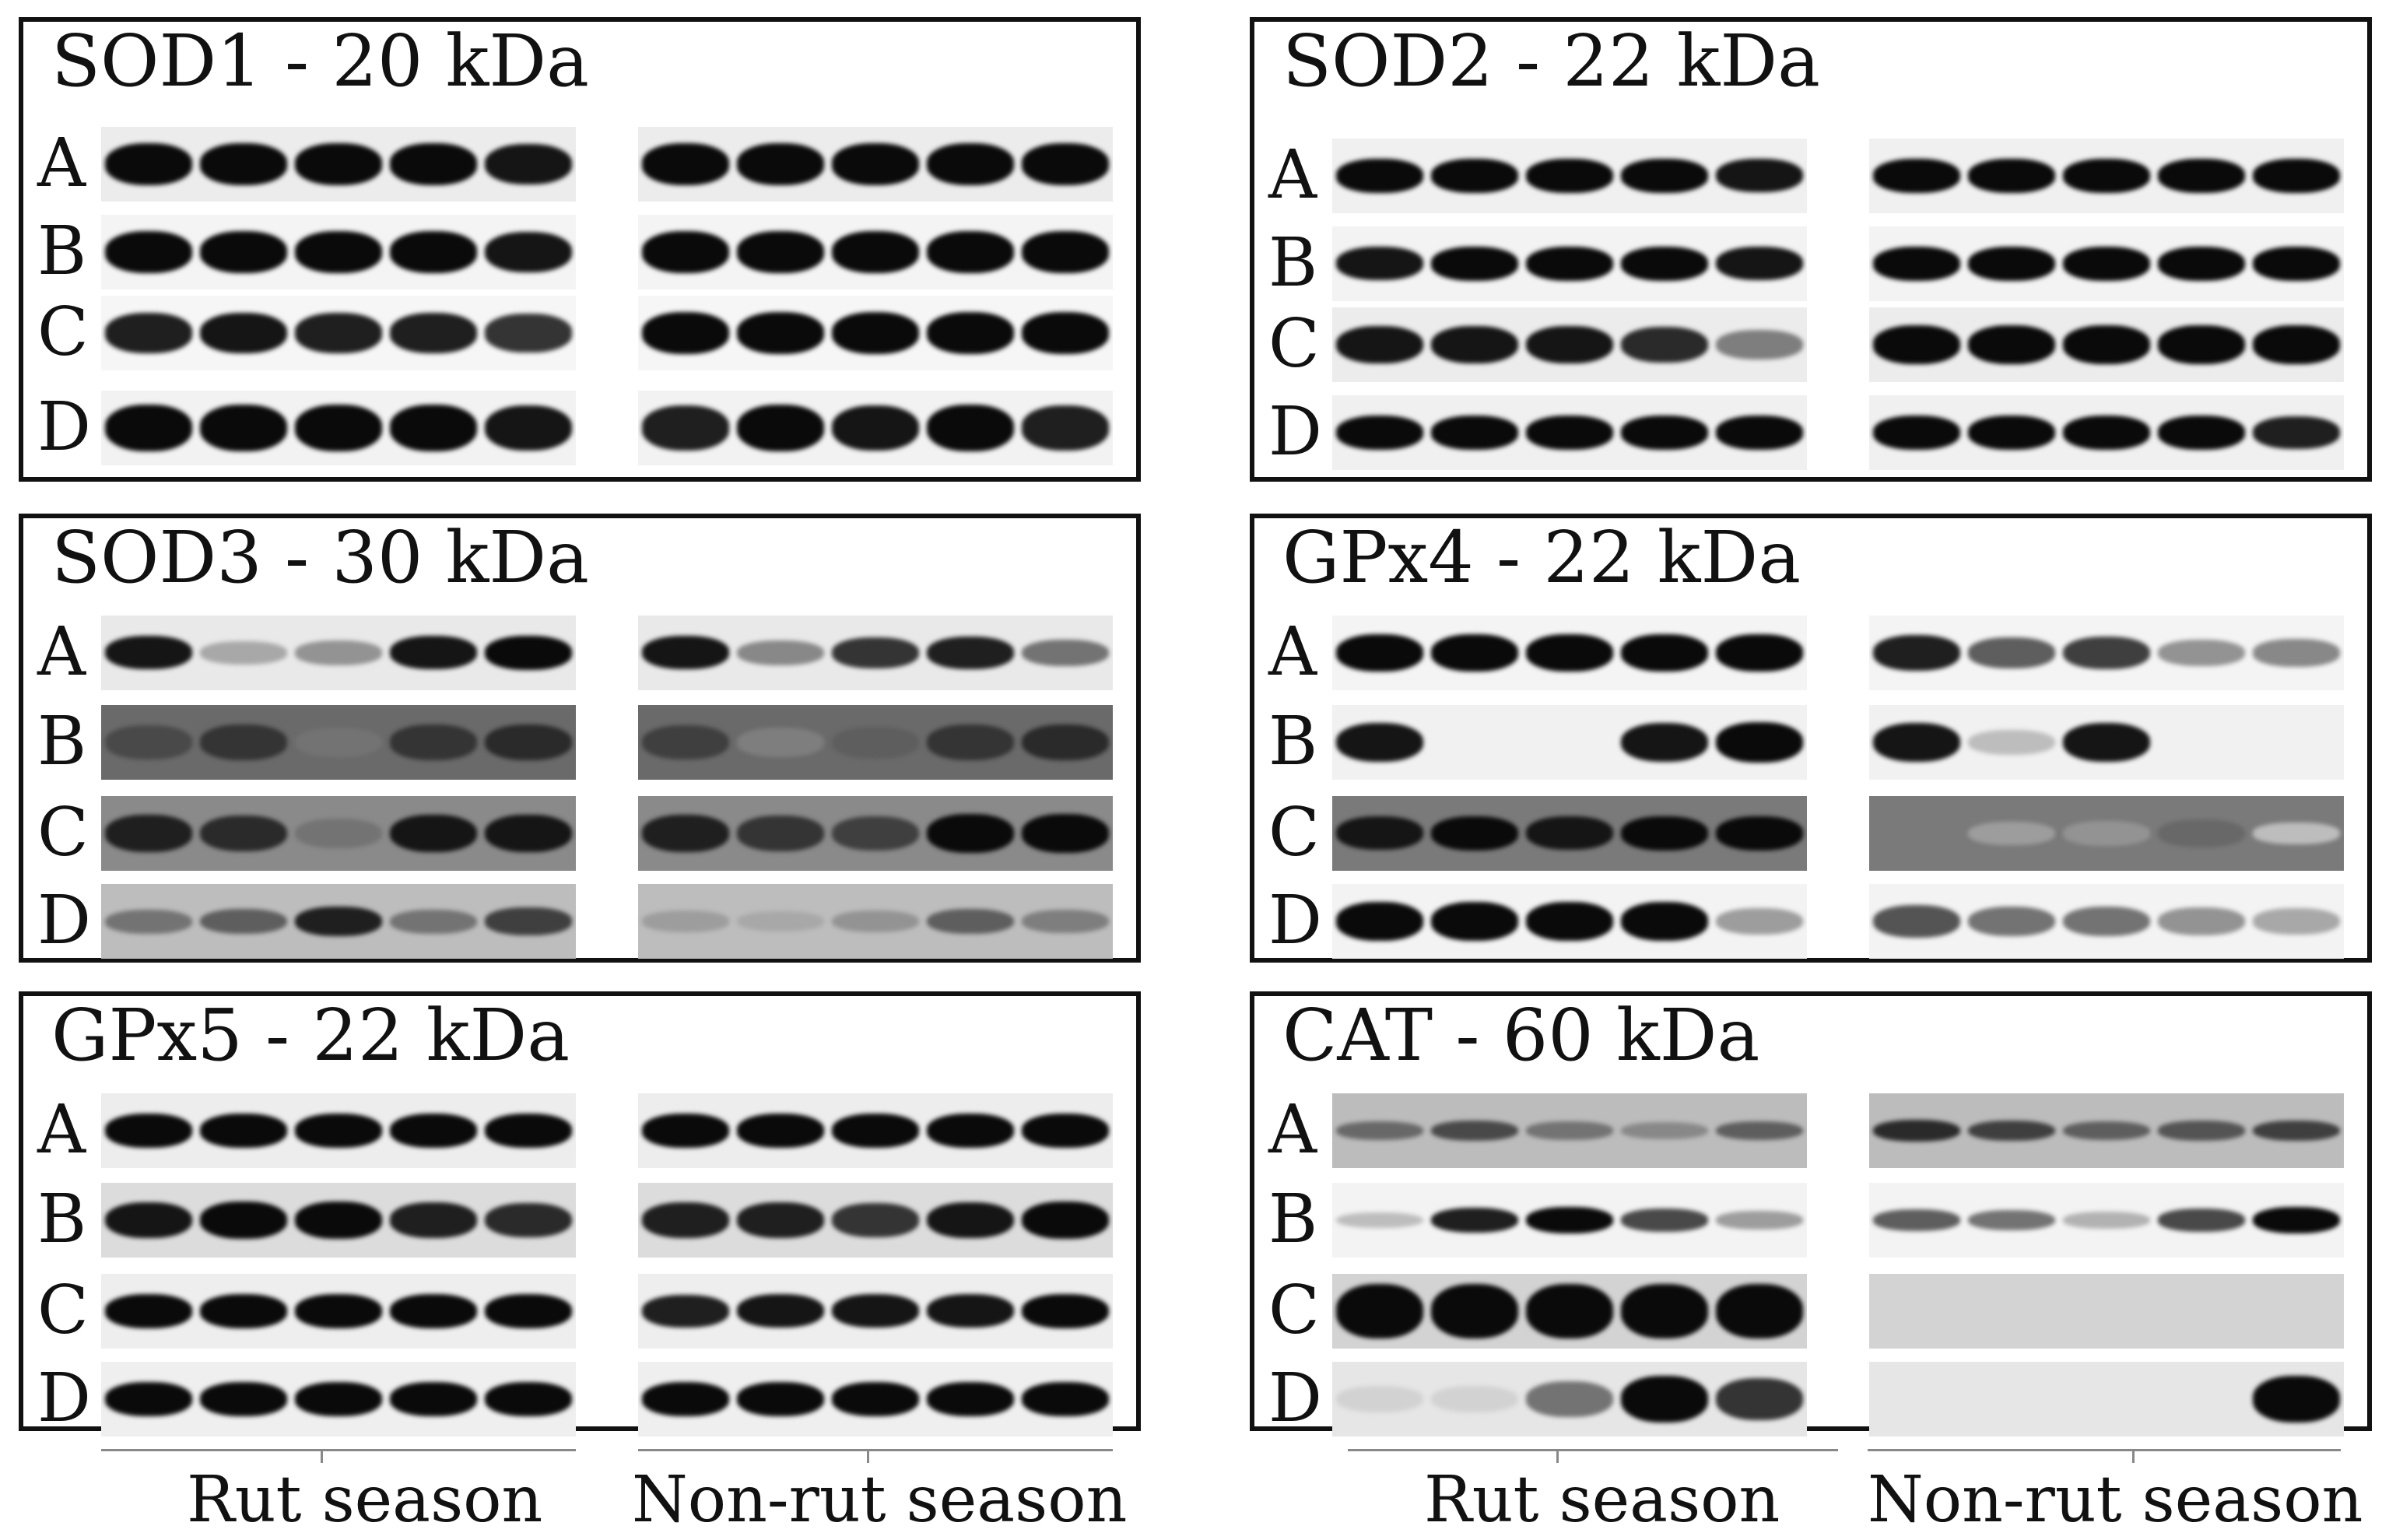 Image resolution: width=2389 pixels, height=1540 pixels. Describe the element at coordinates (1551, 61) in the screenshot. I see `panel-title: SOD2 - 22 kDa` at that location.